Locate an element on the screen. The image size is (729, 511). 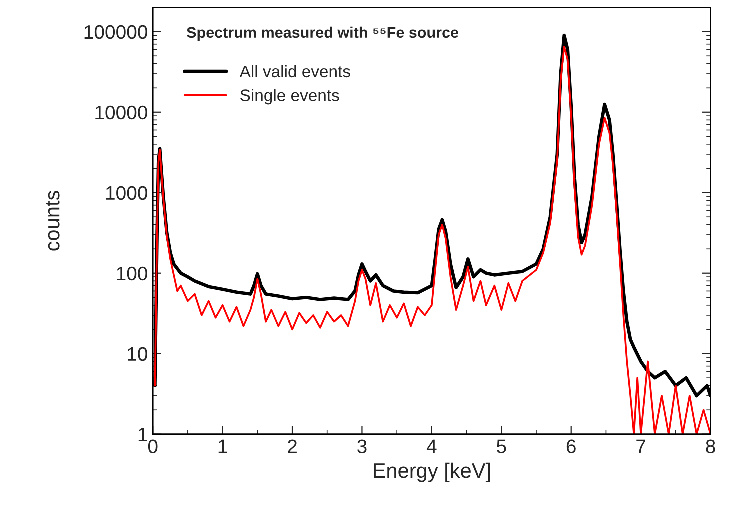
x-tick-label: 7 is located at coordinates (641, 447).